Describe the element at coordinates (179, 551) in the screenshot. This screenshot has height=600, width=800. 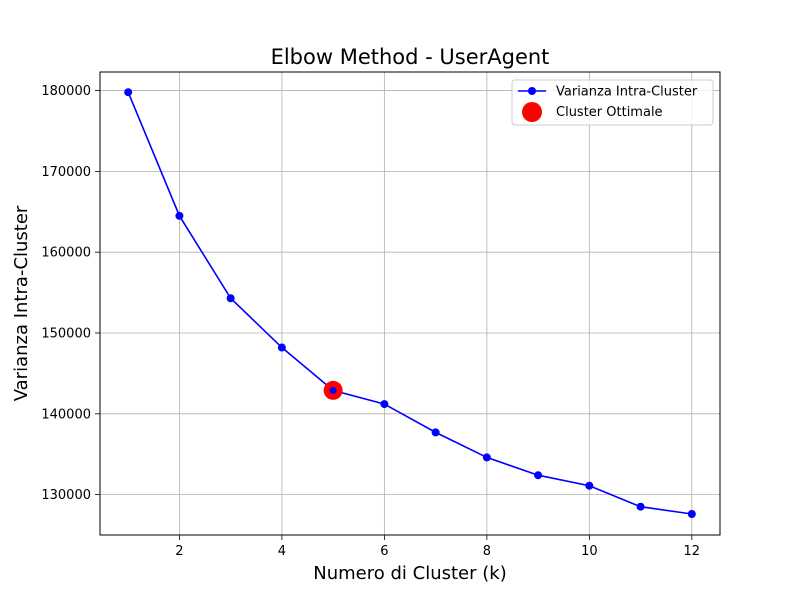
I see `x-tick-label: 2` at that location.